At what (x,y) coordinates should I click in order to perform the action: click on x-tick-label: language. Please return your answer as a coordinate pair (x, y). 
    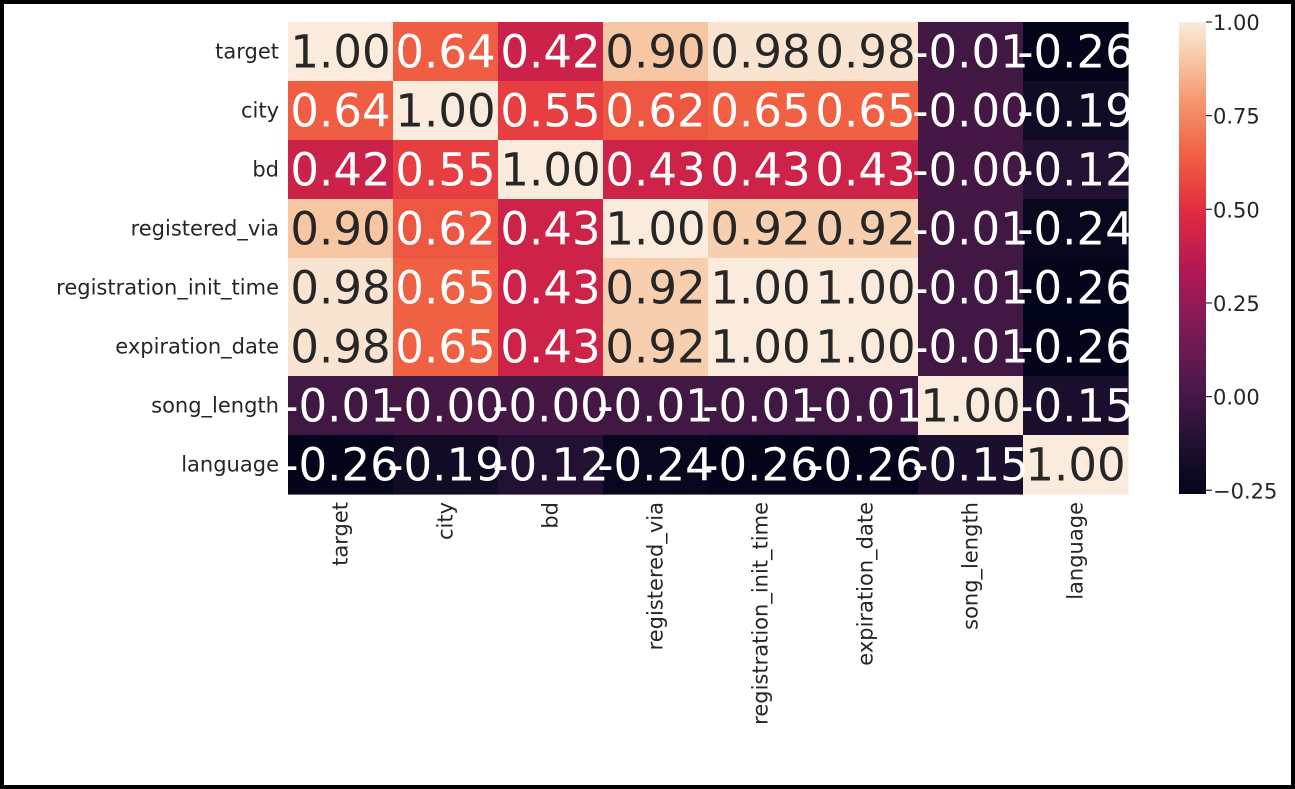
    Looking at the image, I should click on (1076, 551).